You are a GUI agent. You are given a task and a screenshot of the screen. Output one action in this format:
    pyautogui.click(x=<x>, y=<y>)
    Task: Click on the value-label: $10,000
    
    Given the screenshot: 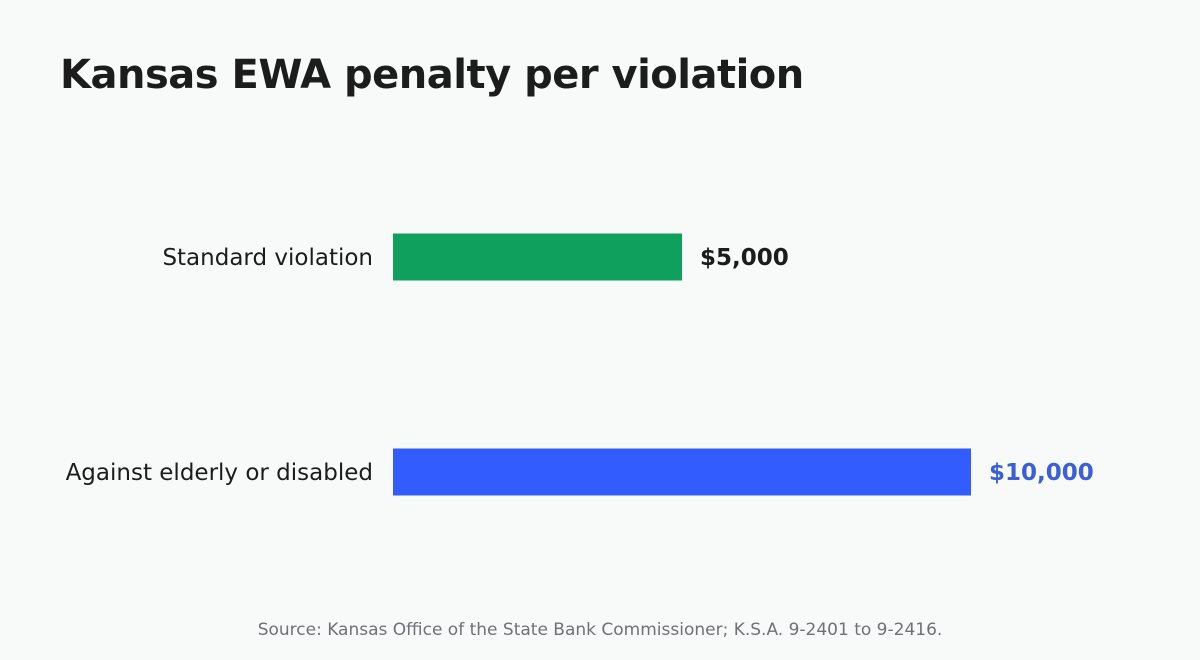 What is the action you would take?
    pyautogui.click(x=1041, y=473)
    